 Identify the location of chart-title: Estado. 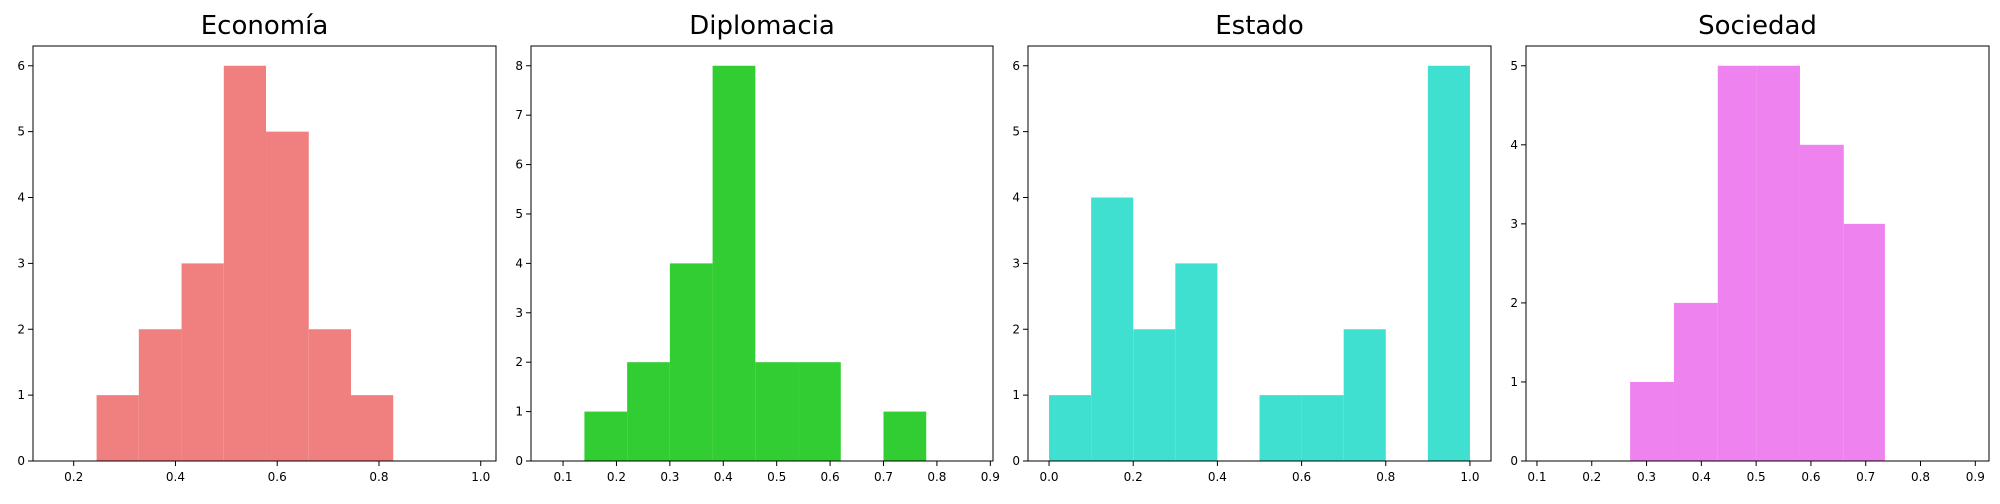
(1259, 26).